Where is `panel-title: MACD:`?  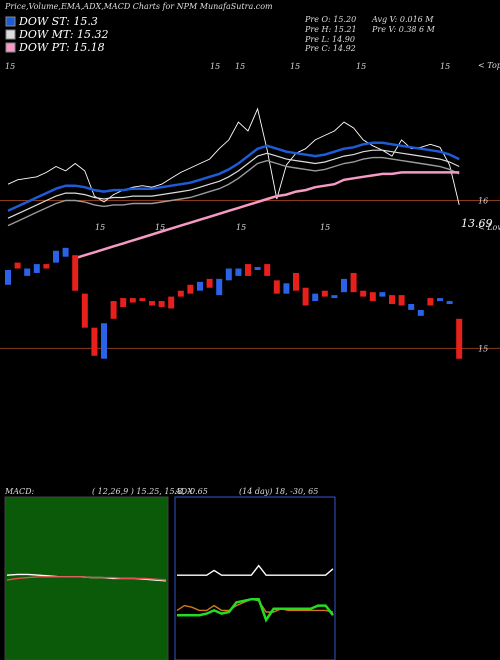
panel-title: MACD: is located at coordinates (19, 491).